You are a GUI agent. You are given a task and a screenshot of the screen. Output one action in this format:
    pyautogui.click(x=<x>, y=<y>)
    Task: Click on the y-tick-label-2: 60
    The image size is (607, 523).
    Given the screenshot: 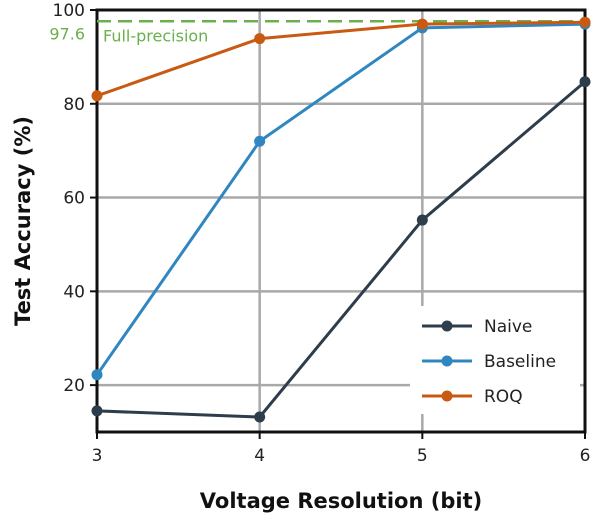 What is the action you would take?
    pyautogui.click(x=74, y=199)
    